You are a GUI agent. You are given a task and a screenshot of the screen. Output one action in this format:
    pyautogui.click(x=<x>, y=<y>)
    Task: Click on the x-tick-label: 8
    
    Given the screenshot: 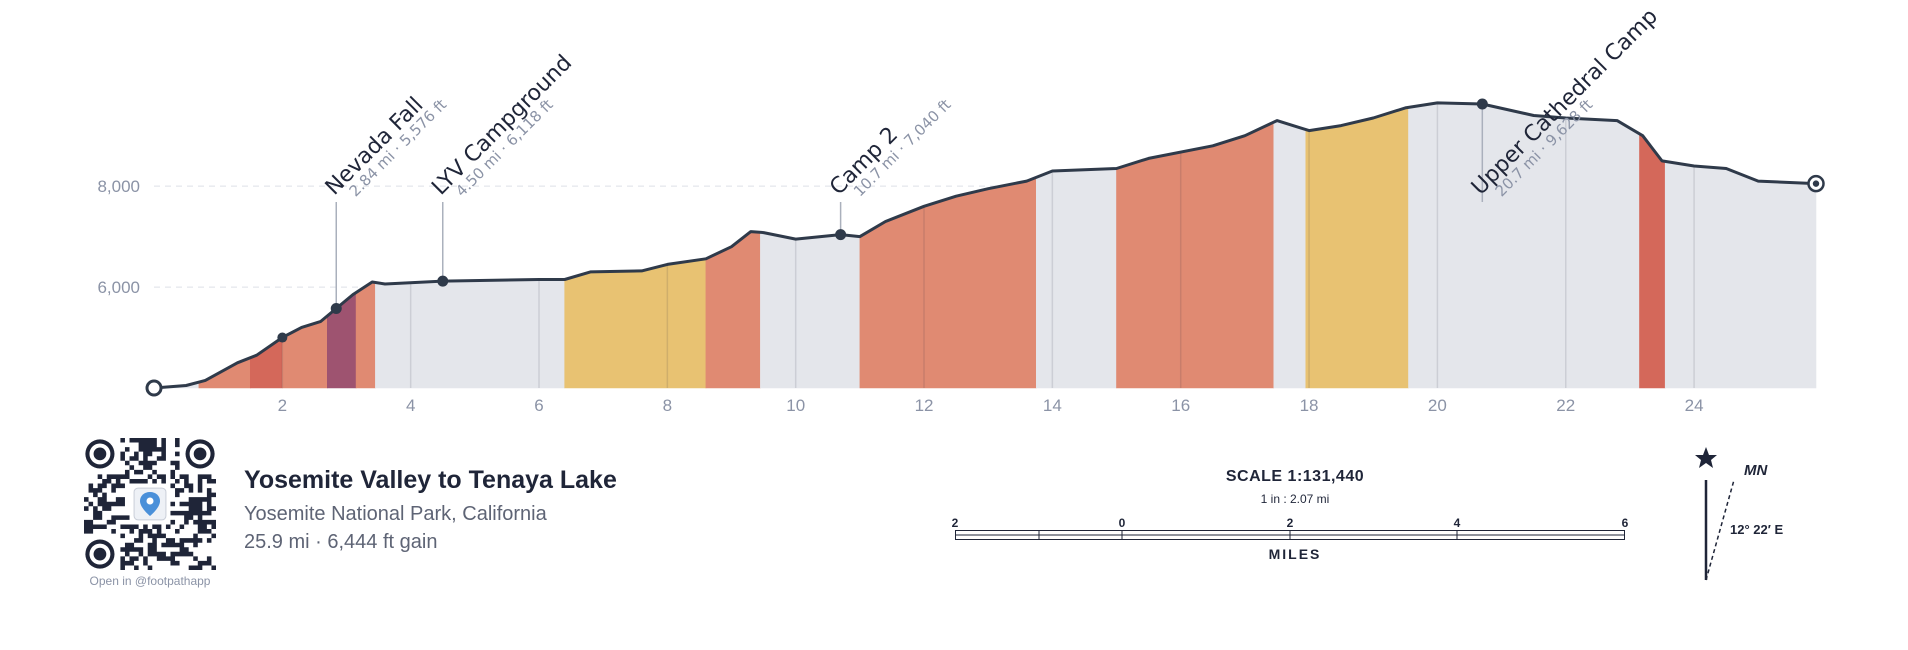 What is the action you would take?
    pyautogui.click(x=667, y=405)
    